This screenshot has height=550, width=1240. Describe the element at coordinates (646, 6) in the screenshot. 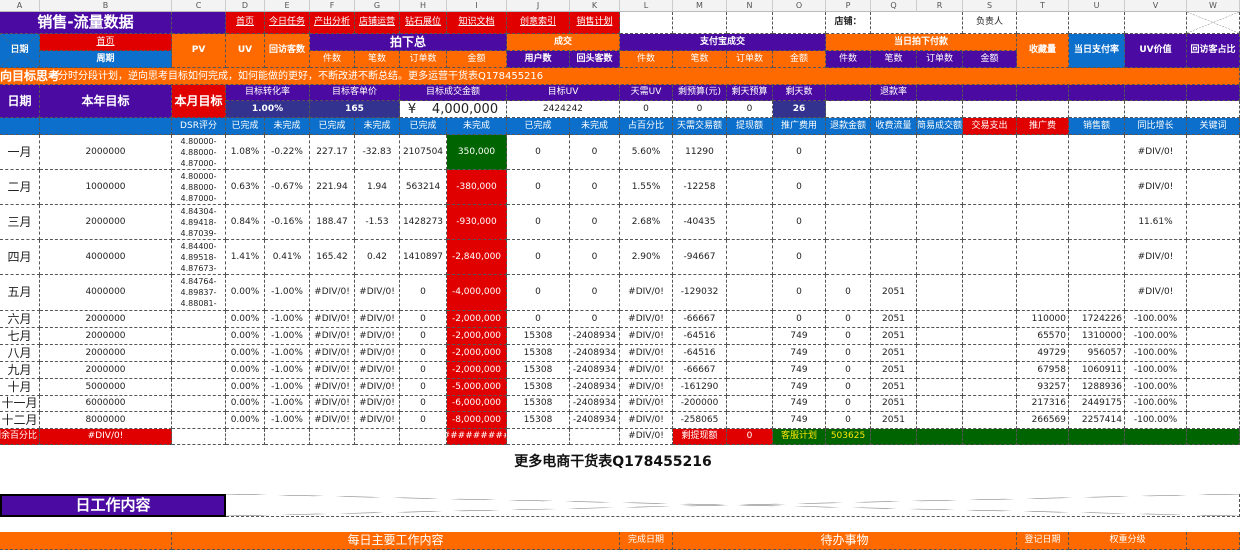

I see `column-header: L` at that location.